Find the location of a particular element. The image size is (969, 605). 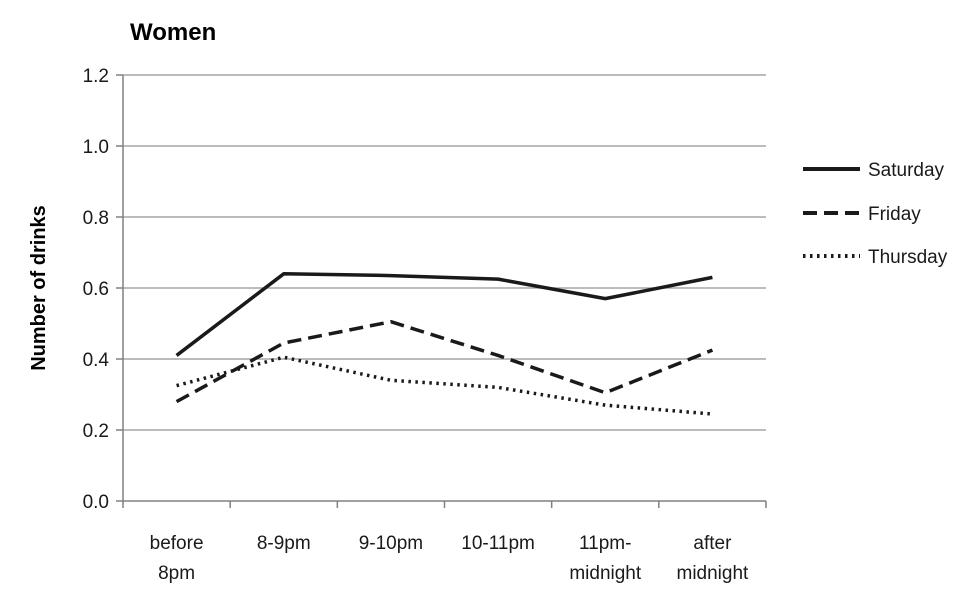

y-tick-label: 0.0 is located at coordinates (96, 502).